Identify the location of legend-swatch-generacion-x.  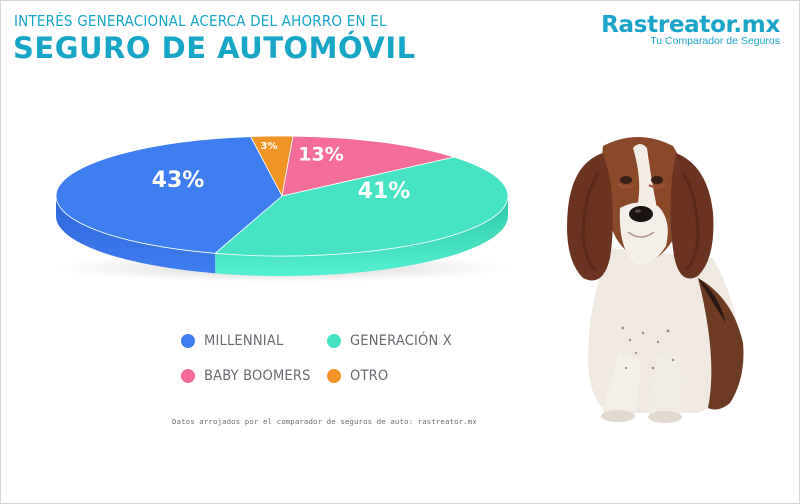
(334, 341).